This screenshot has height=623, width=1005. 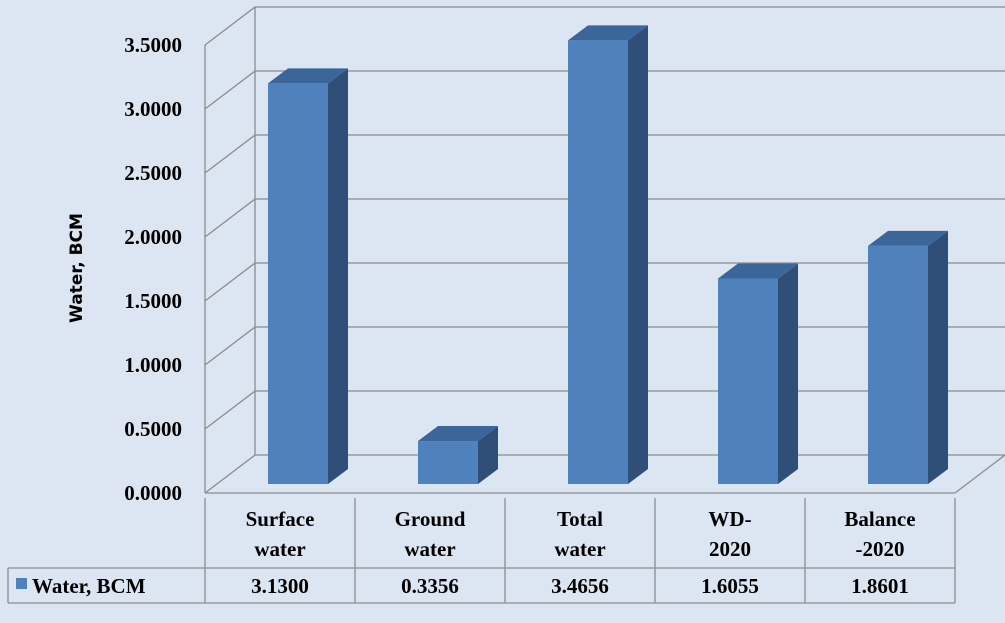 What do you see at coordinates (729, 519) in the screenshot?
I see `category-label: WD-` at bounding box center [729, 519].